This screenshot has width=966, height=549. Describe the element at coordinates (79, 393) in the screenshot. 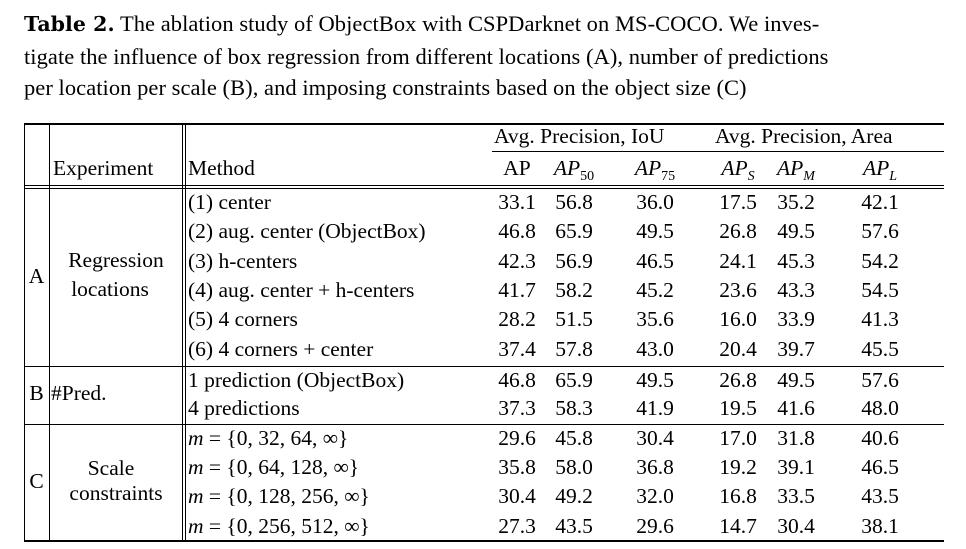

I see `group-b-label-1: #Pred.` at that location.